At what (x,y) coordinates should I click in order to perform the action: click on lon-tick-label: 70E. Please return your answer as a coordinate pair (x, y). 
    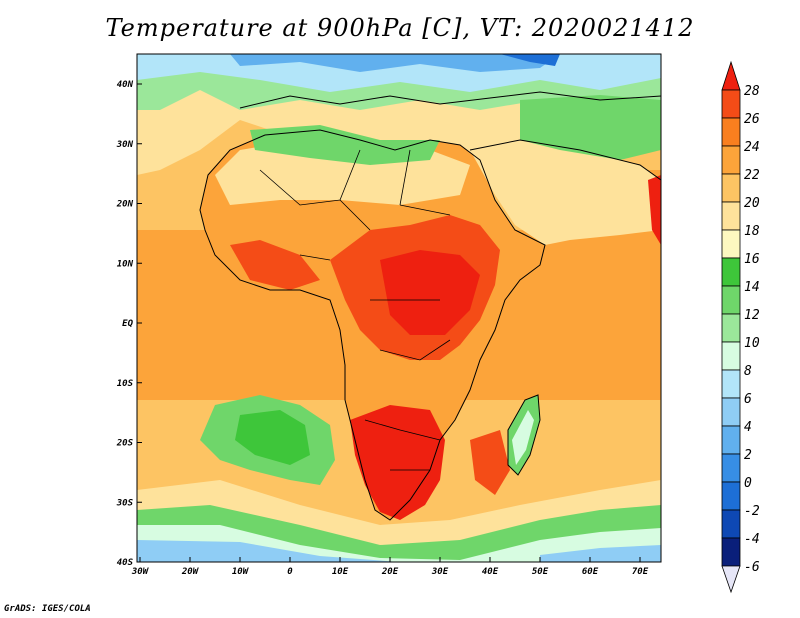
    Looking at the image, I should click on (640, 572).